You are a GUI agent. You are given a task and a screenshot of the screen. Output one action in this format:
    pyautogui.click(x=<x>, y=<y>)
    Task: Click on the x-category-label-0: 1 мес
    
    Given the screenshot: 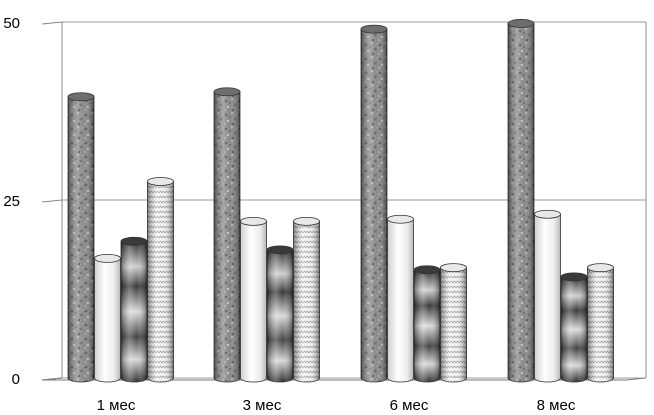 What is the action you would take?
    pyautogui.click(x=116, y=405)
    